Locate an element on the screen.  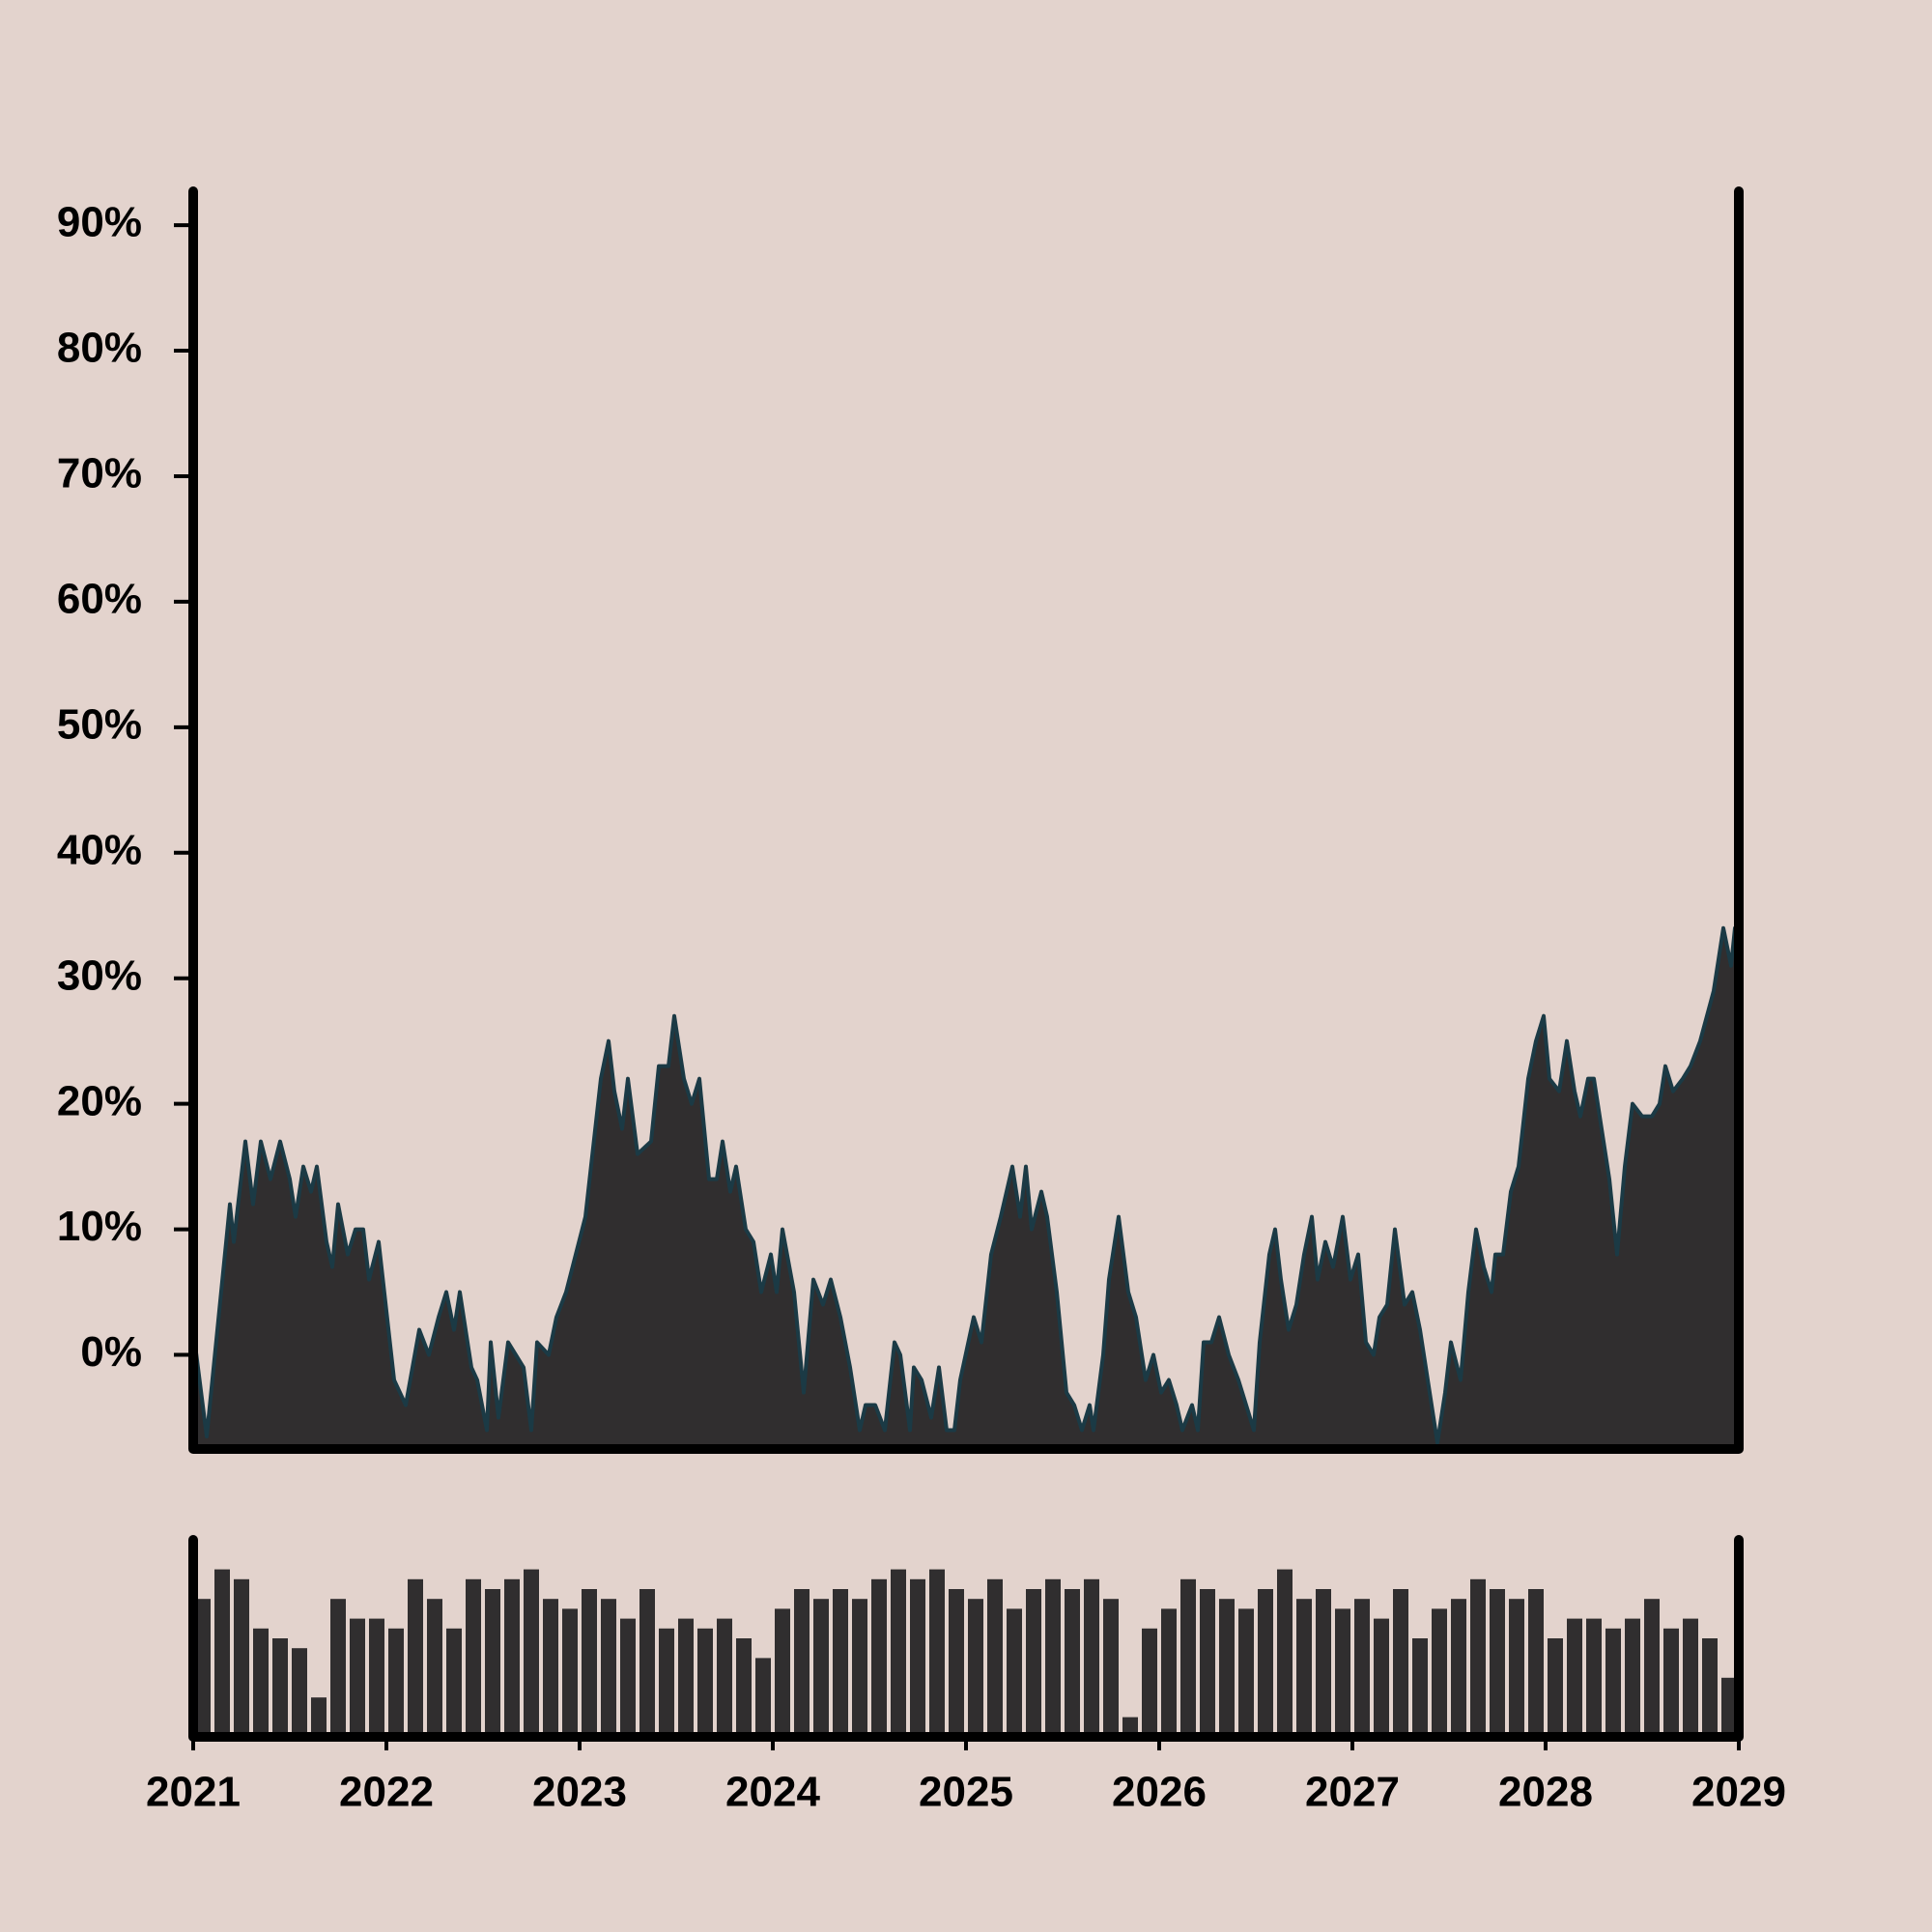
y-tick-label: 70% is located at coordinates (99, 473).